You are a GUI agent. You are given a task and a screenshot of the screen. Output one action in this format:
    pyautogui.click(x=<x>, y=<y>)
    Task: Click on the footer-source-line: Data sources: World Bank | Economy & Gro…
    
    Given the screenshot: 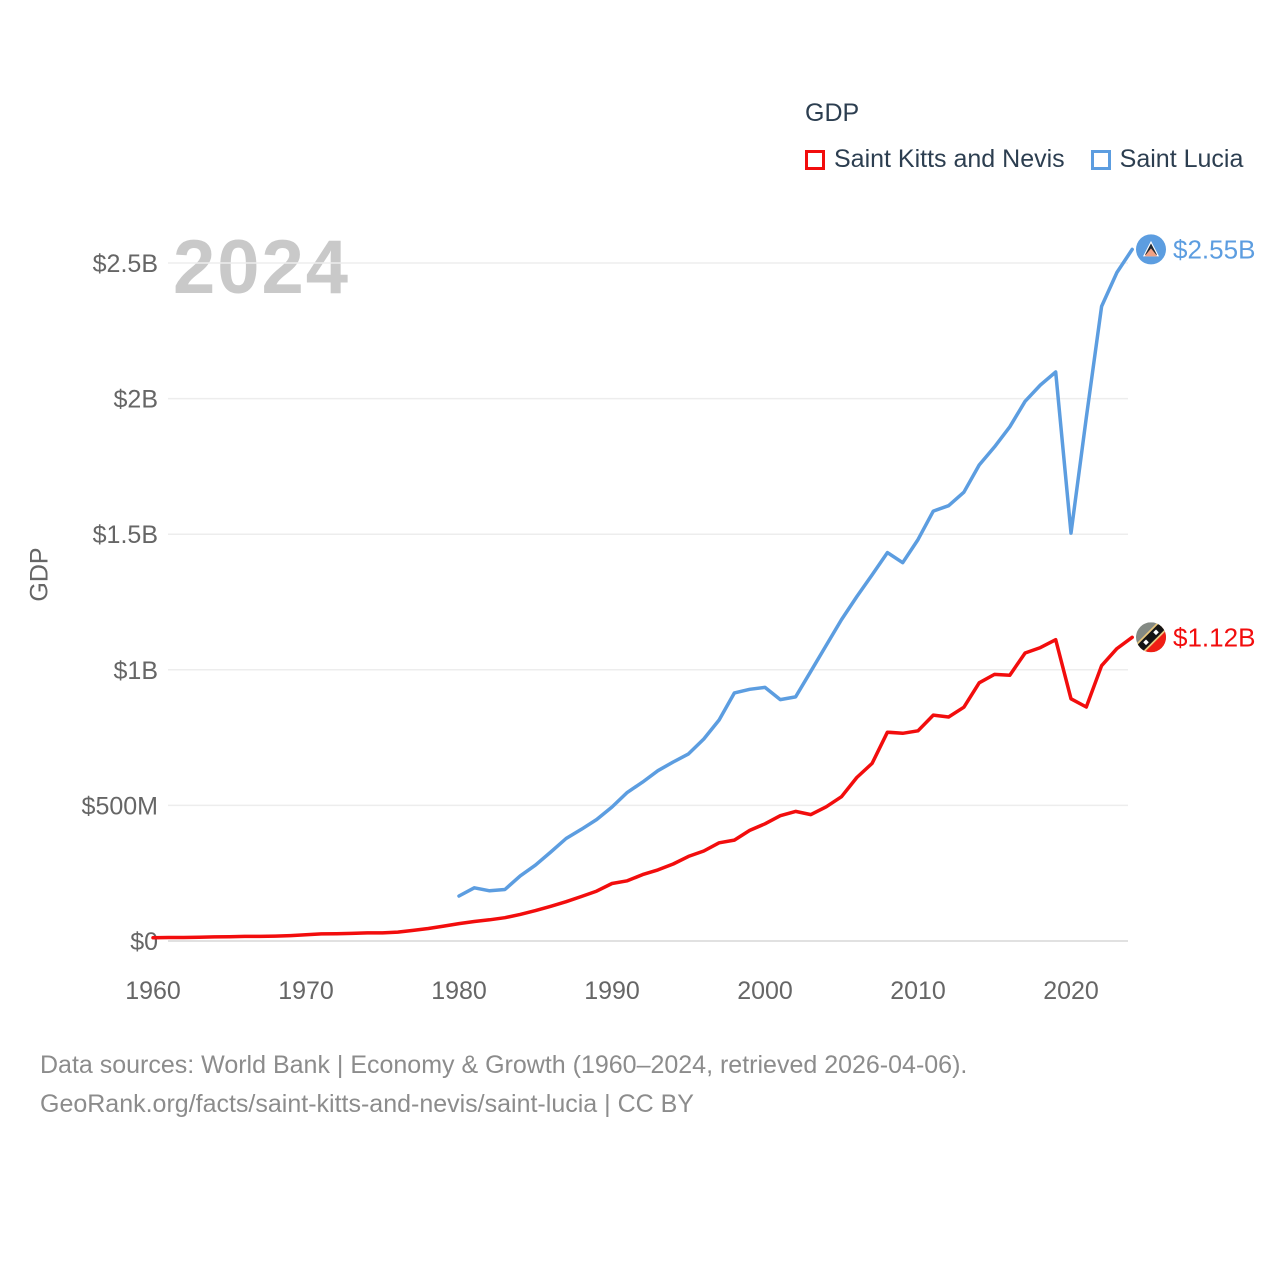 What is the action you would take?
    pyautogui.click(x=504, y=1065)
    